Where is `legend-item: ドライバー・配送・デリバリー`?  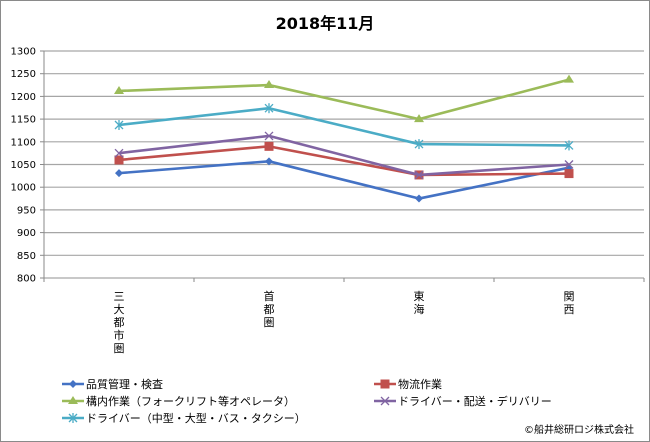 legend-item: ドライバー・配送・デリバリー is located at coordinates (463, 401).